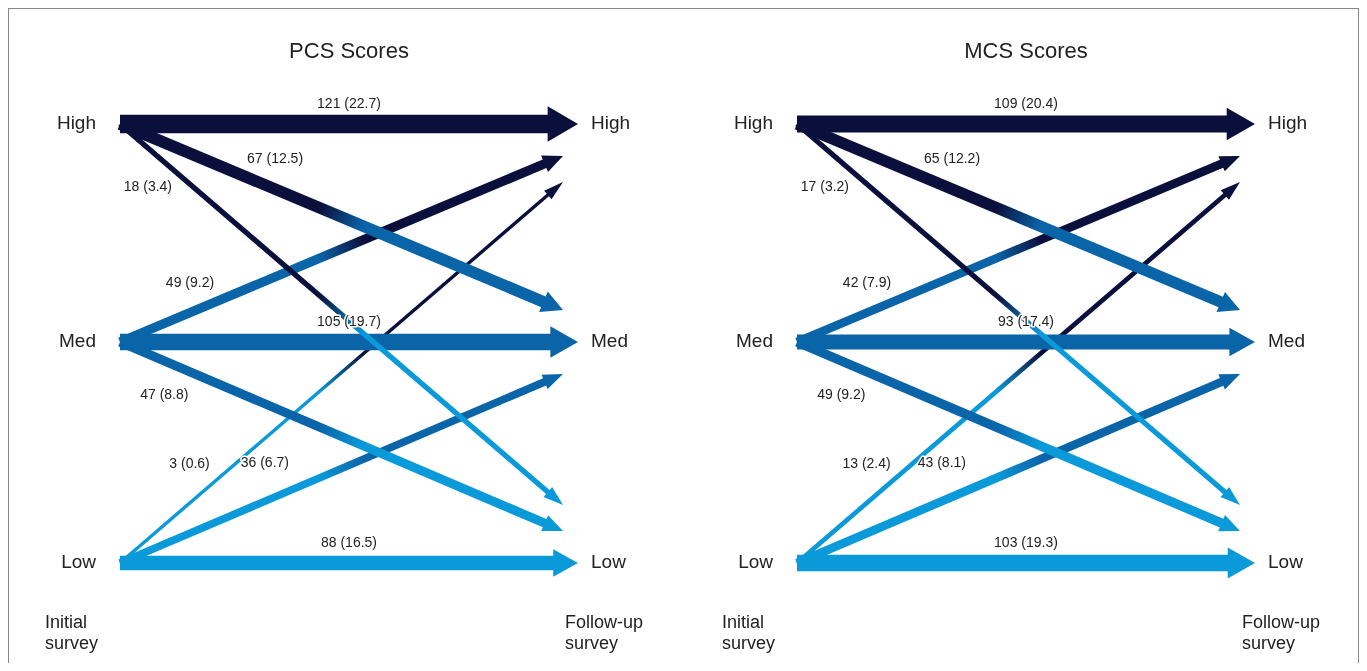 This screenshot has width=1367, height=671. I want to click on data-label: 121 (22.7), so click(349, 102).